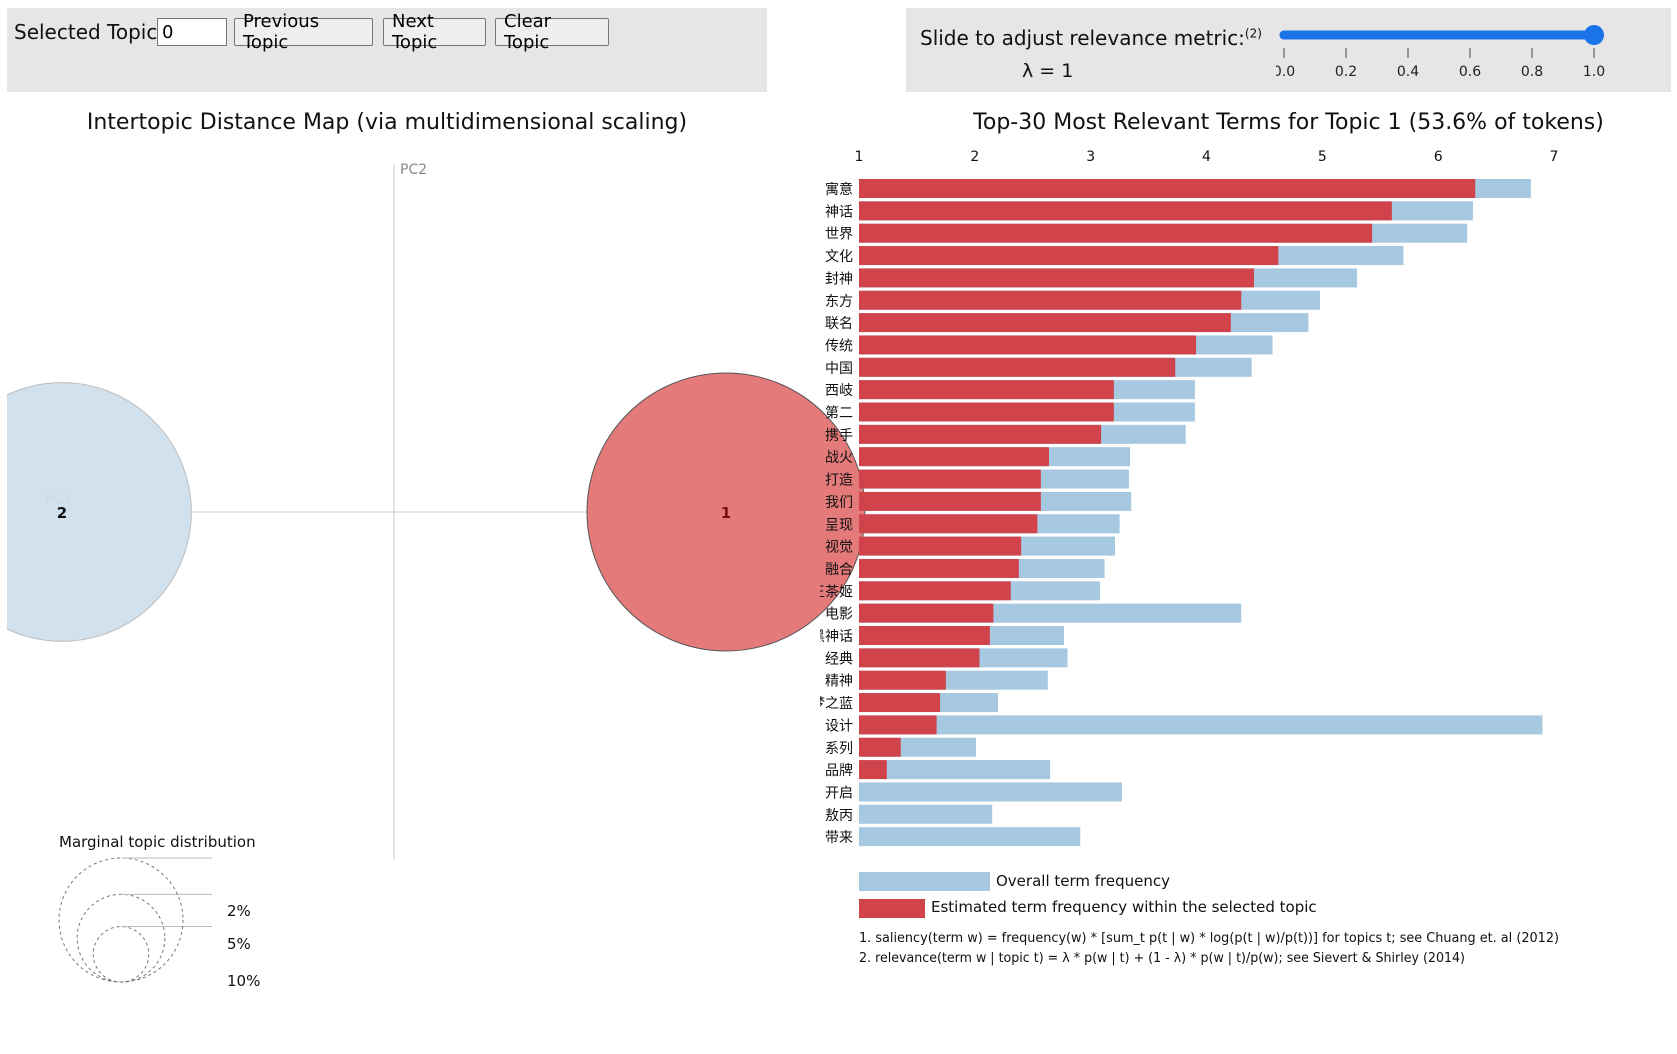  I want to click on term-label: 精神, so click(839, 682).